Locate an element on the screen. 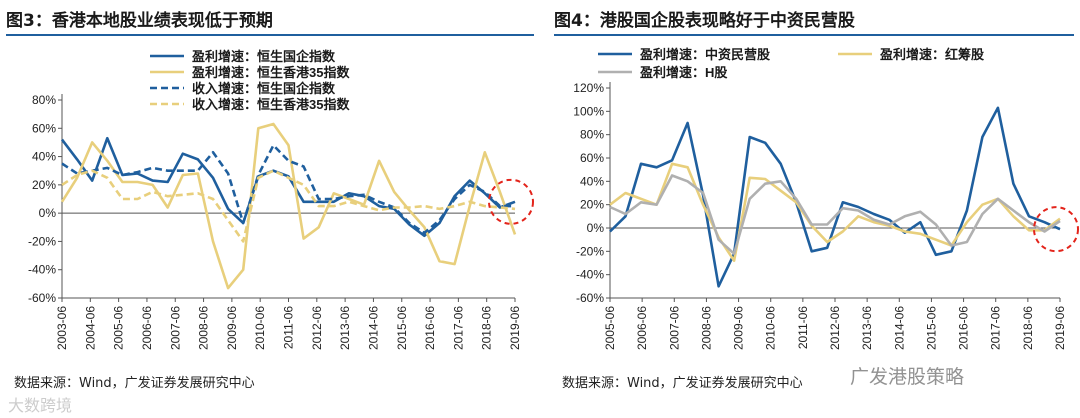  legend-label: 盈利增速：H股 is located at coordinates (683, 72).